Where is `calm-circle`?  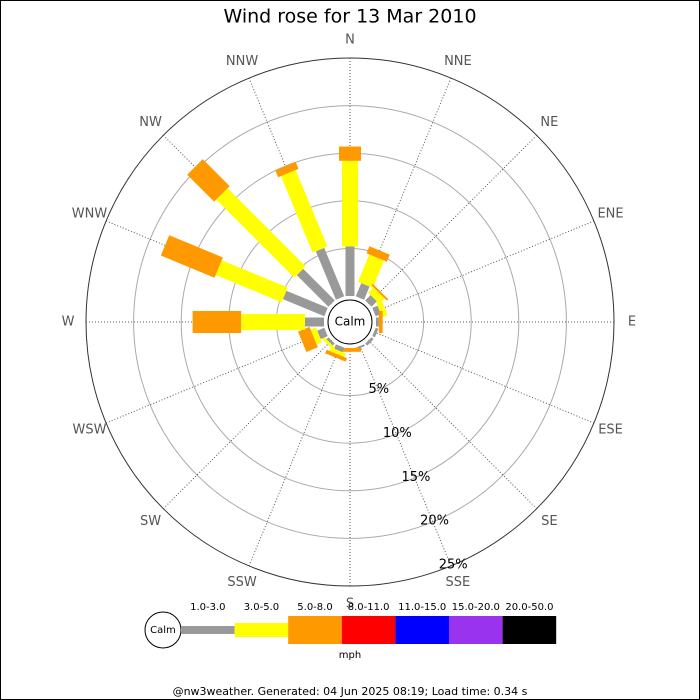
calm-circle is located at coordinates (350, 322).